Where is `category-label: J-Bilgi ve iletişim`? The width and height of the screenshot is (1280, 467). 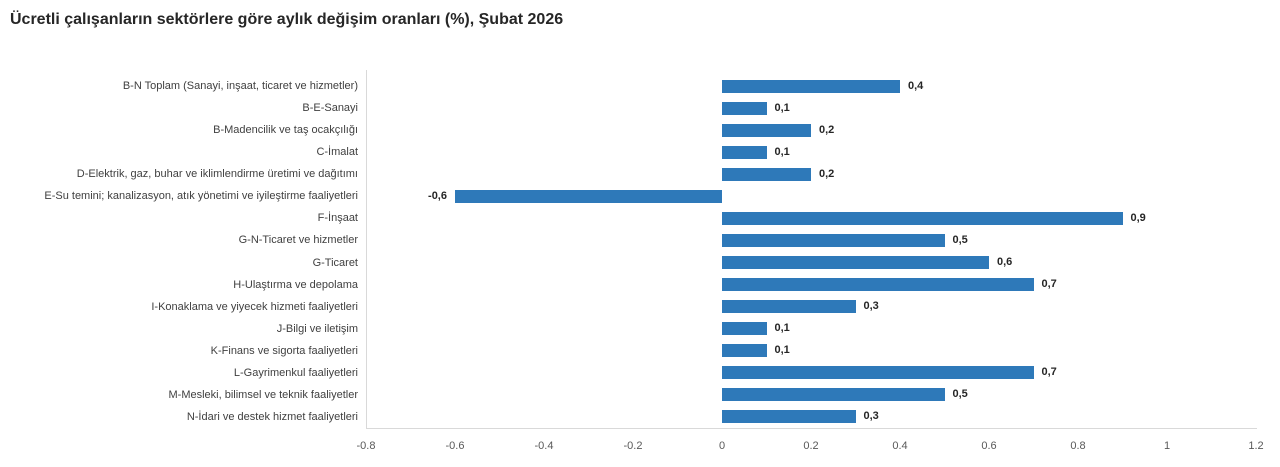 category-label: J-Bilgi ve iletişim is located at coordinates (317, 328).